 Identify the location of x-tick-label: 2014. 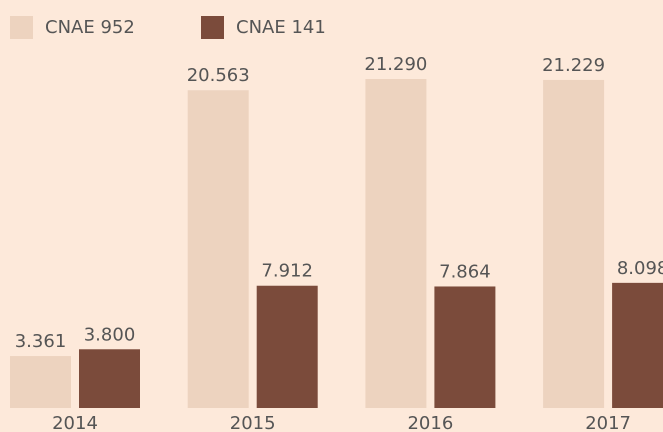
(75, 422).